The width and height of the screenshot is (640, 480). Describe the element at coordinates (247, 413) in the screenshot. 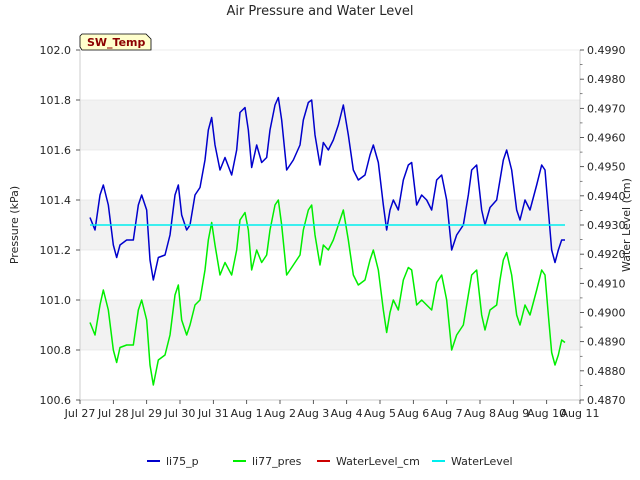

I see `x-tick-label: Aug 1` at that location.